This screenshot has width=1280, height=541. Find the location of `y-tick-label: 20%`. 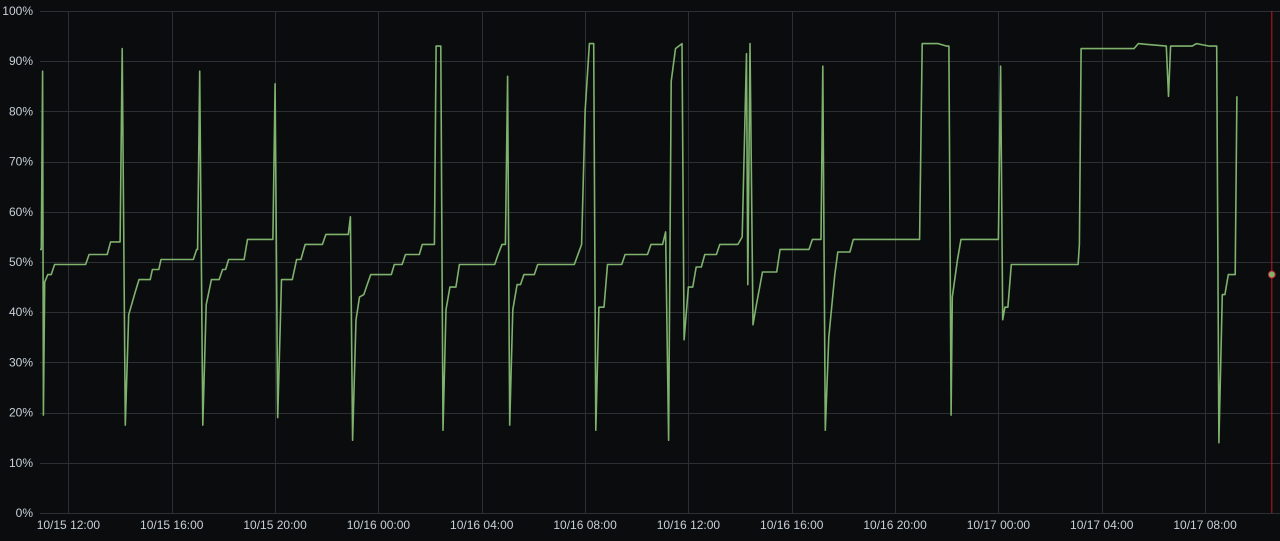

y-tick-label: 20% is located at coordinates (21, 413).